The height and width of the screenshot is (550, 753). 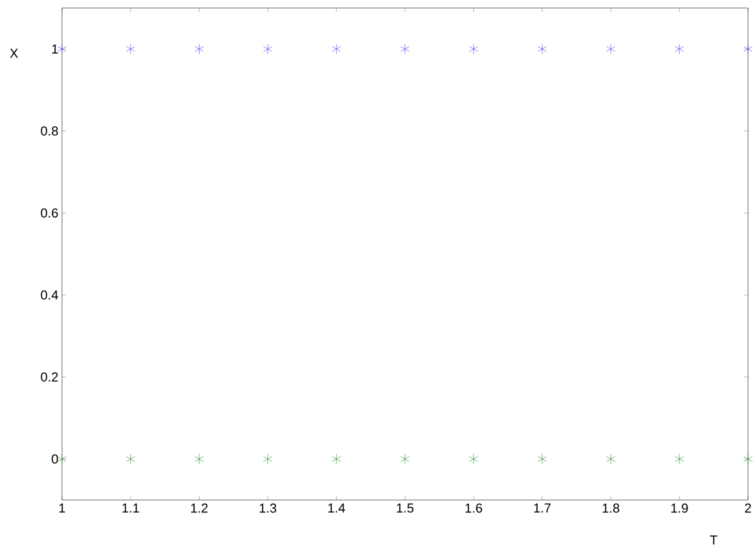 I want to click on x-tick-label: 1, so click(x=62, y=508).